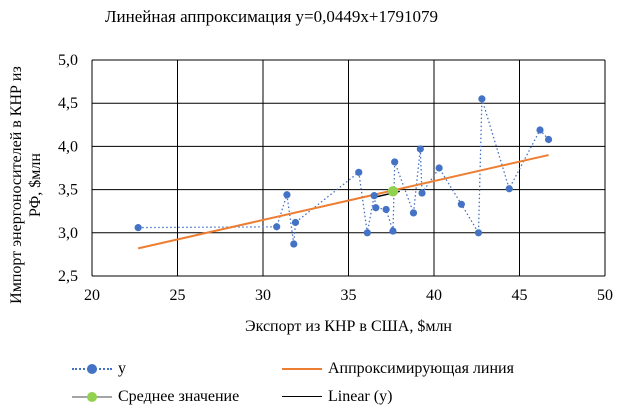 The width and height of the screenshot is (624, 417). What do you see at coordinates (393, 191) in the screenshot?
I see `mean-marker` at bounding box center [393, 191].